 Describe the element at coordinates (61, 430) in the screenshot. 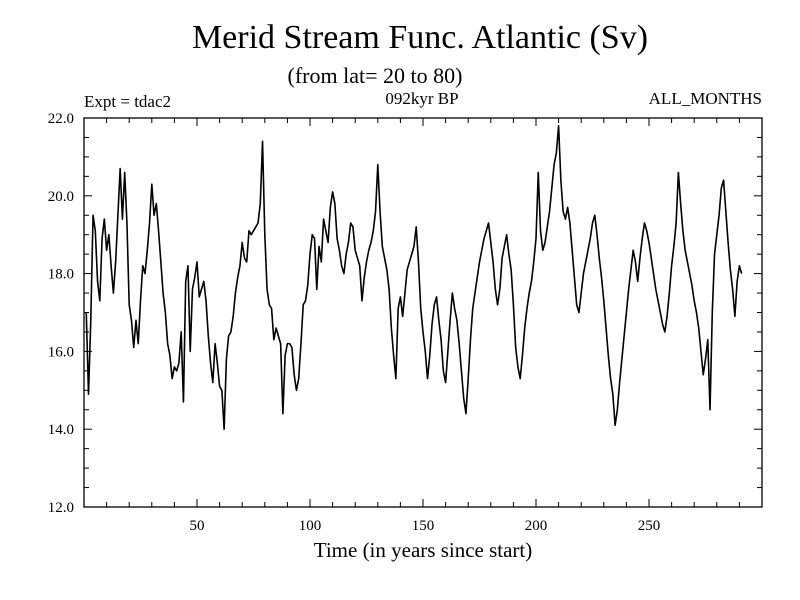

I see `y-tick-label: 14.0` at that location.